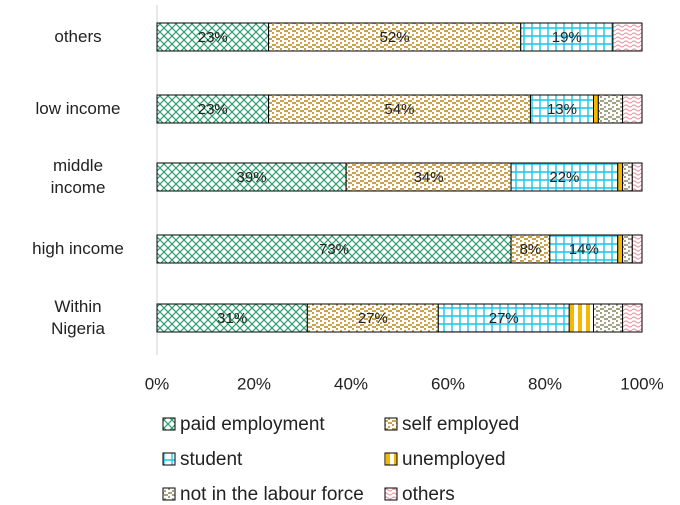  Describe the element at coordinates (460, 424) in the screenshot. I see `legend-label: self employed` at that location.